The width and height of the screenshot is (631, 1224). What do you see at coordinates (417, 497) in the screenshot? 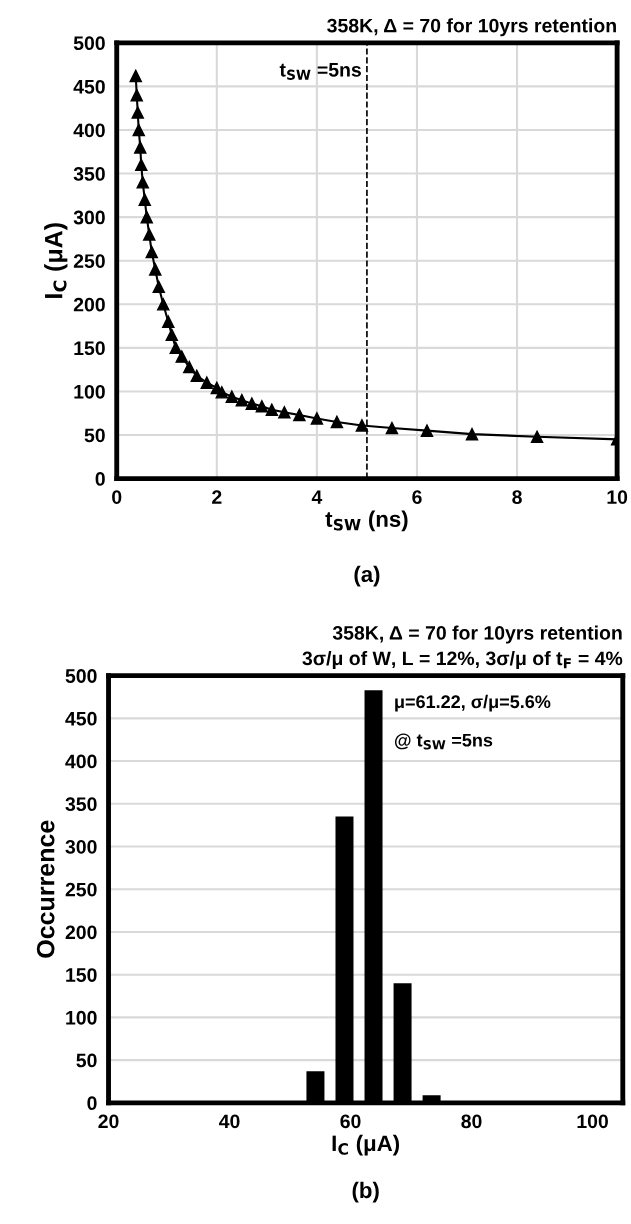
I see `x-tick-label: 6` at bounding box center [417, 497].